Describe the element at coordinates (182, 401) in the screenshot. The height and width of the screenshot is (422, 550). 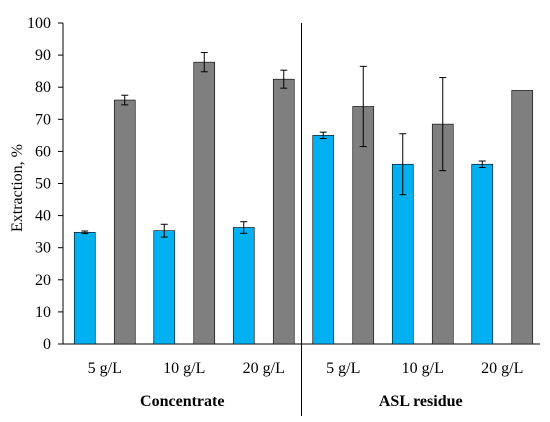
I see `group-label: Concentrate` at that location.